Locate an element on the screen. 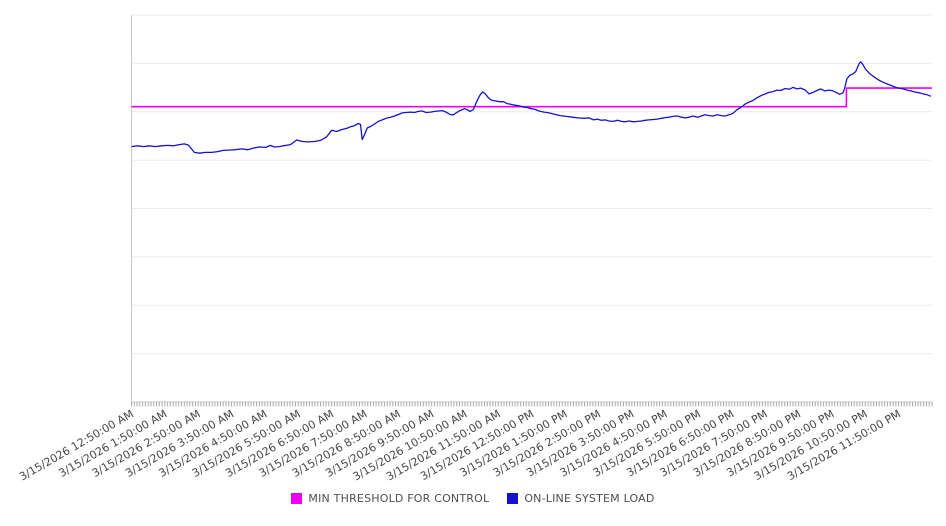  load-swatch-icon is located at coordinates (513, 498).